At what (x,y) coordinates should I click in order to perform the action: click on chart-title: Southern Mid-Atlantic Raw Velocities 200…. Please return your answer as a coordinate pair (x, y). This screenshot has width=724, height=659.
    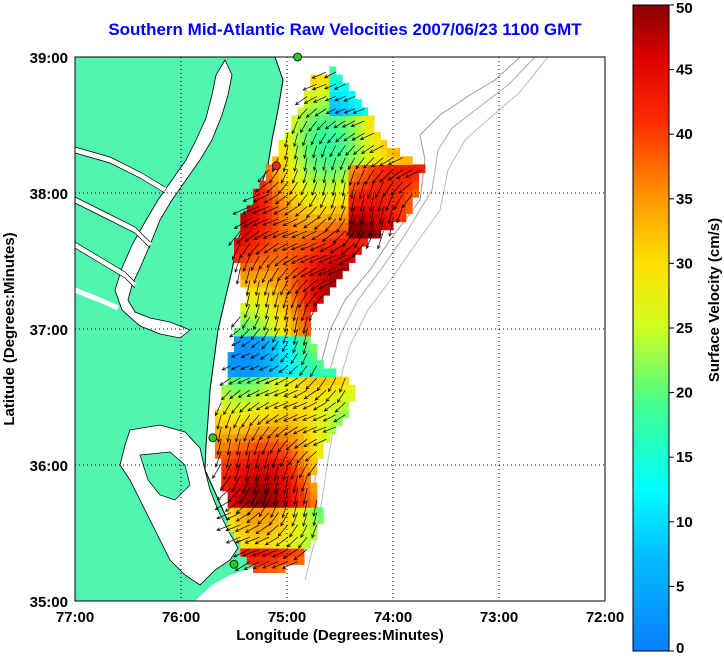
    Looking at the image, I should click on (345, 29).